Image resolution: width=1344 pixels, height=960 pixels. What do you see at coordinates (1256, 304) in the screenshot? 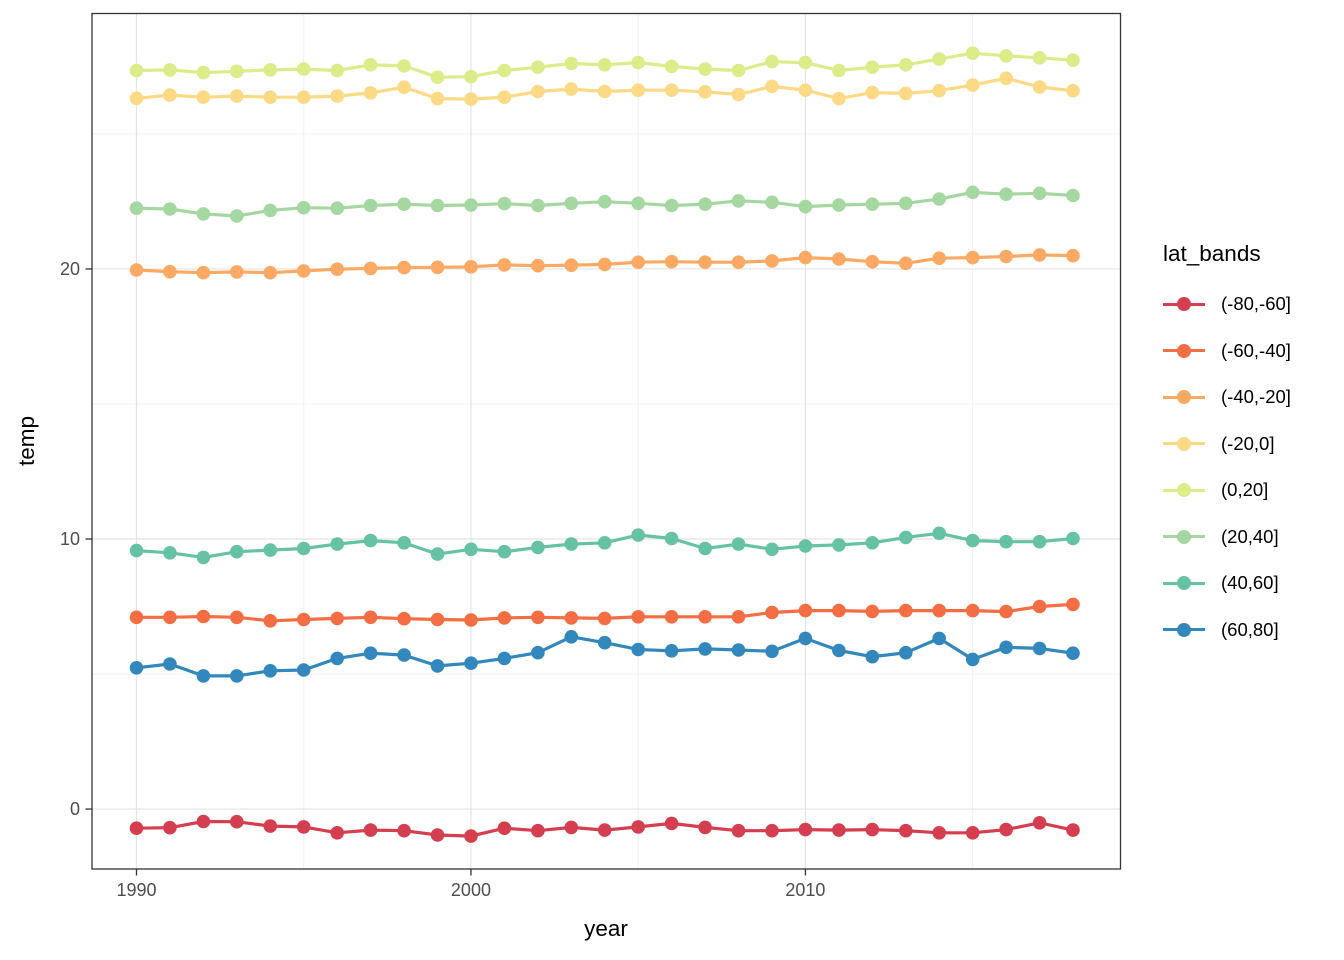
I see `legend-item-label: (-80,-60]` at bounding box center [1256, 304].